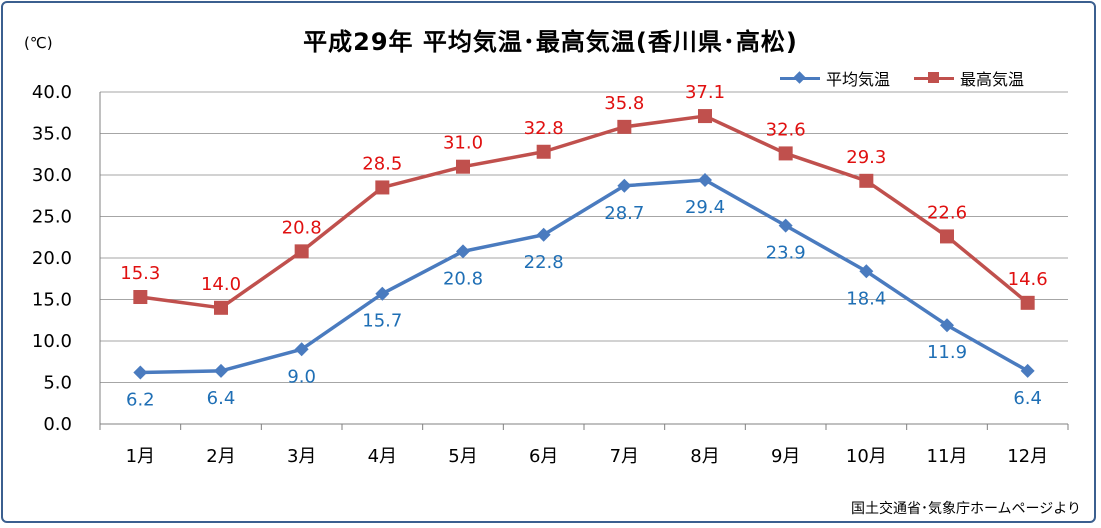  What do you see at coordinates (52, 300) in the screenshot?
I see `y-tick-label: 15.0` at bounding box center [52, 300].